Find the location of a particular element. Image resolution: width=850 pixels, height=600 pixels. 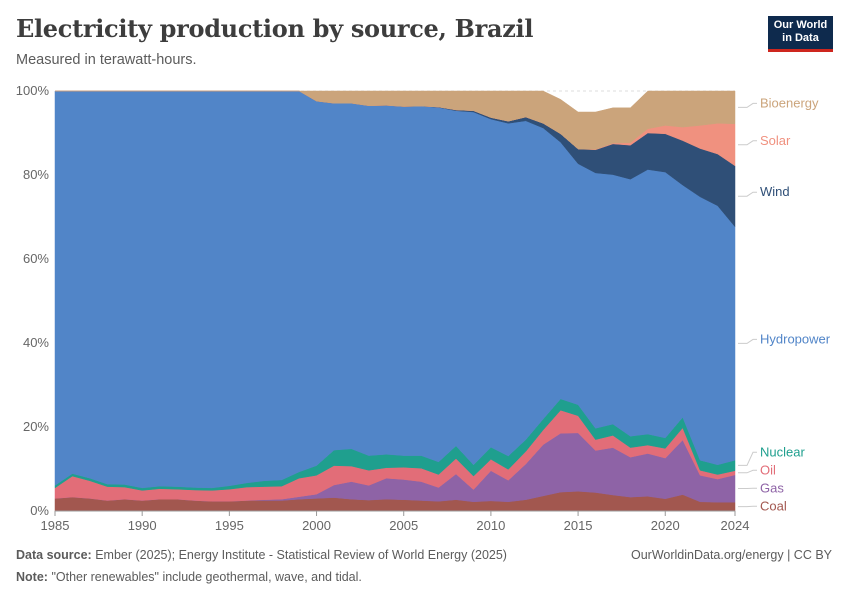

footer-link: OurWorldinData.org/energy | CC BY is located at coordinates (731, 555).